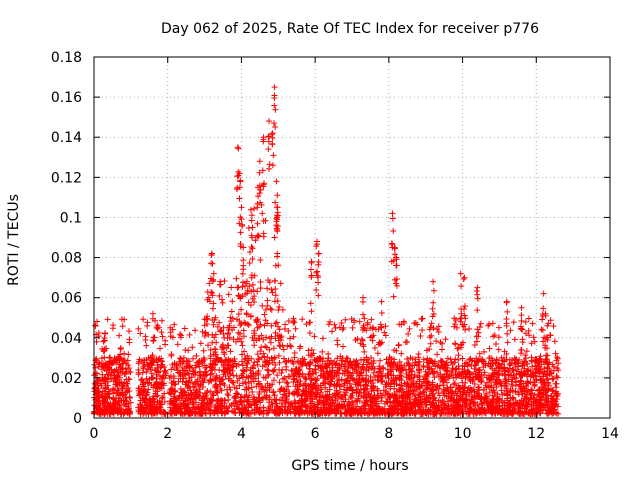 The height and width of the screenshot is (480, 640). Describe the element at coordinates (94, 434) in the screenshot. I see `x-tick-label: 0` at that location.